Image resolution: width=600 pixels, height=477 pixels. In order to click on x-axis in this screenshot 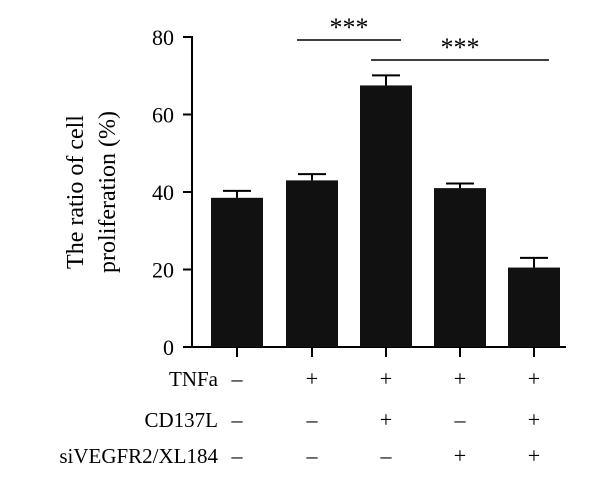, I will do `click(378, 351)`.